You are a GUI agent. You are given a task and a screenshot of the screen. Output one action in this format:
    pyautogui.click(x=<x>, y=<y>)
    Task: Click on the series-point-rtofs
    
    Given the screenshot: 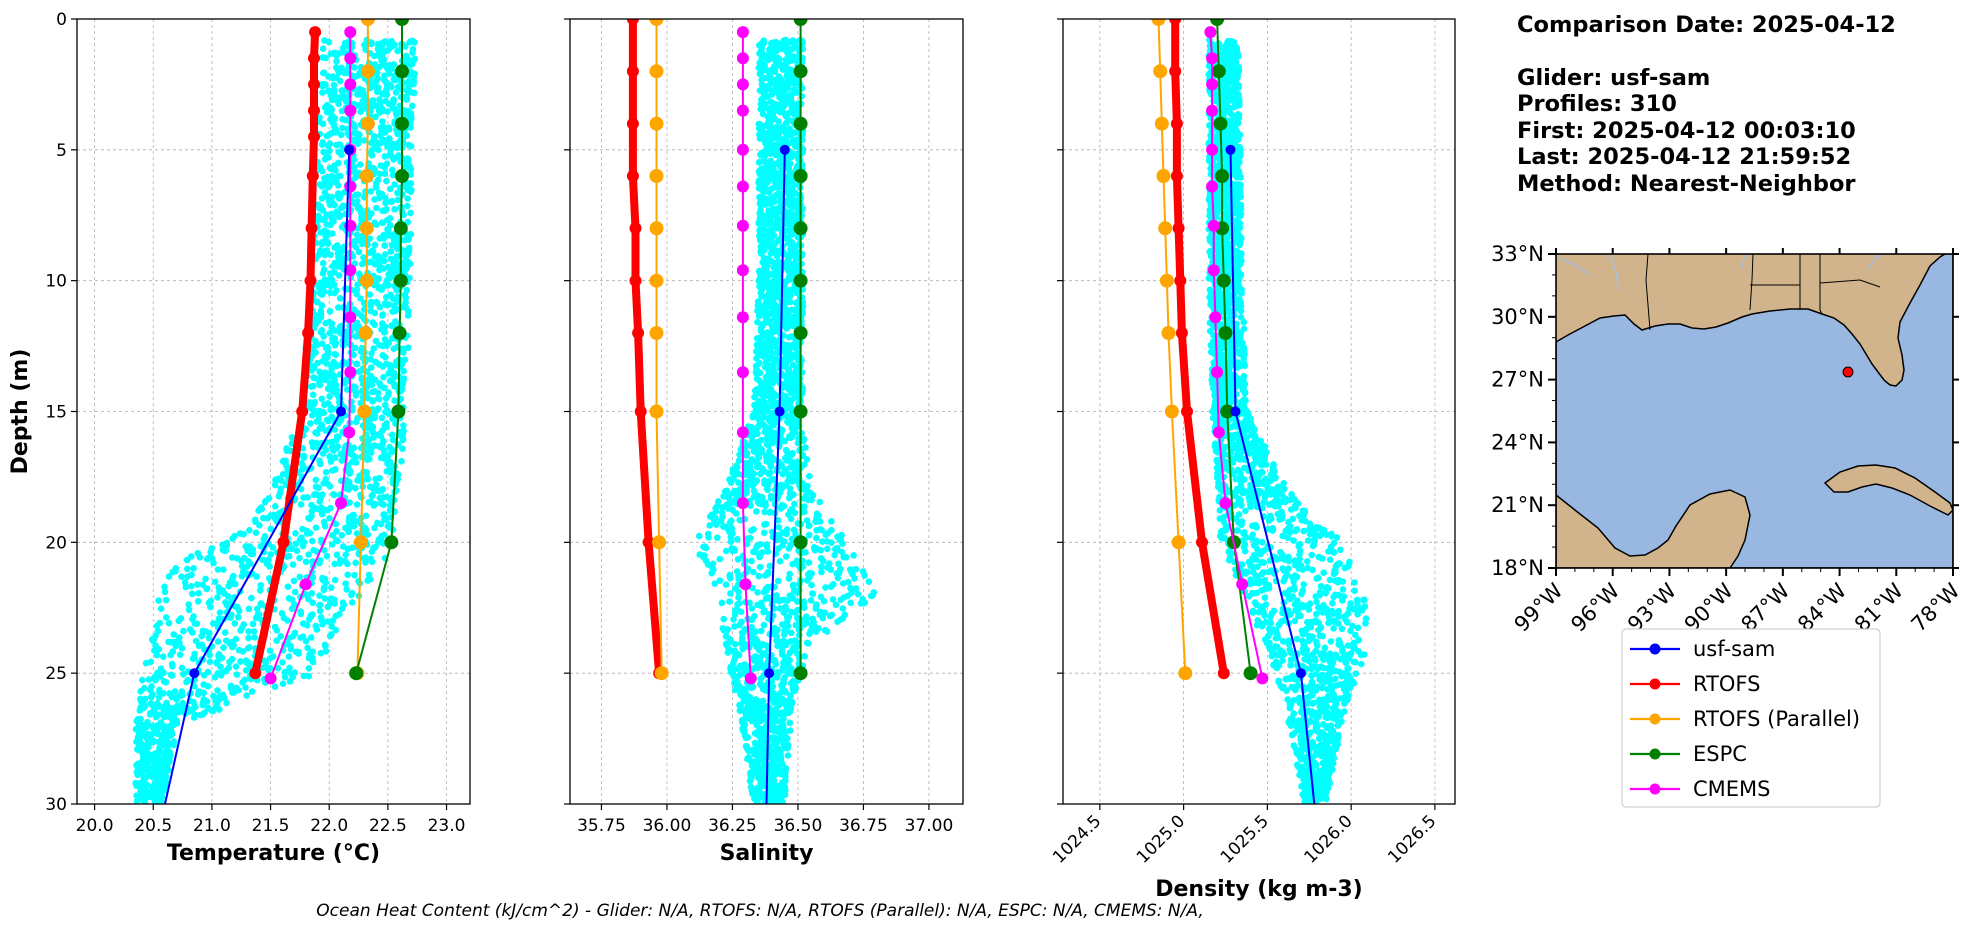 What is the action you would take?
    pyautogui.click(x=314, y=84)
    